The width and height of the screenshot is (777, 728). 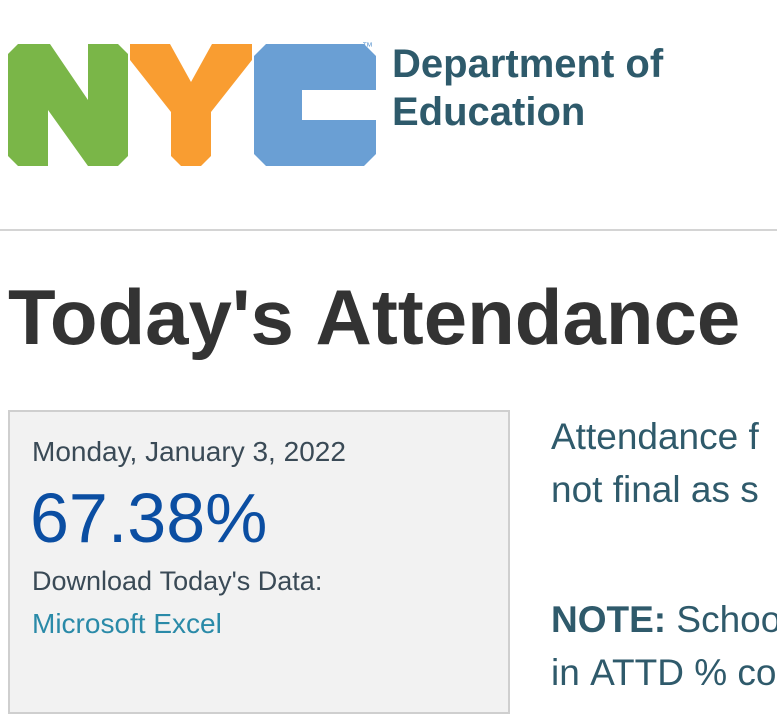 What do you see at coordinates (528, 64) in the screenshot?
I see `department-name: Department of` at bounding box center [528, 64].